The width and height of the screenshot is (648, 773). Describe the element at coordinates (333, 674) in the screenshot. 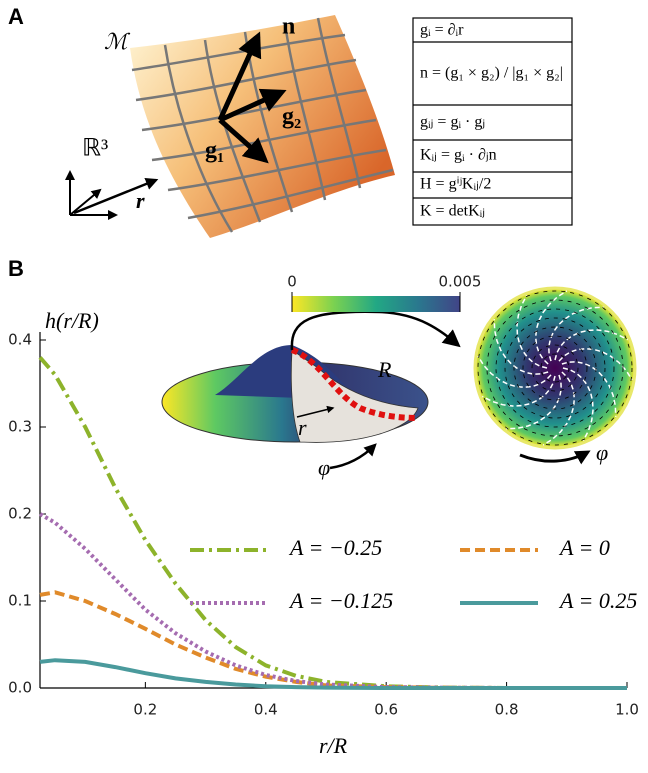

I see `data-line` at that location.